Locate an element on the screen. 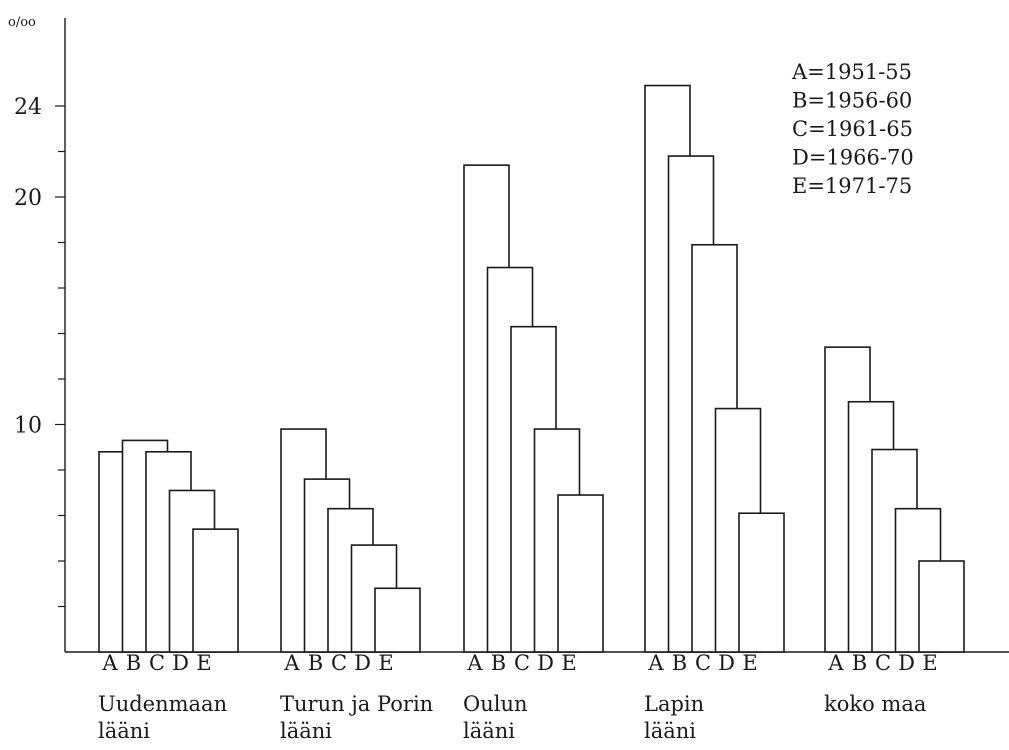 The height and width of the screenshot is (750, 1009). series-letter-g1-B: B is located at coordinates (133, 663).